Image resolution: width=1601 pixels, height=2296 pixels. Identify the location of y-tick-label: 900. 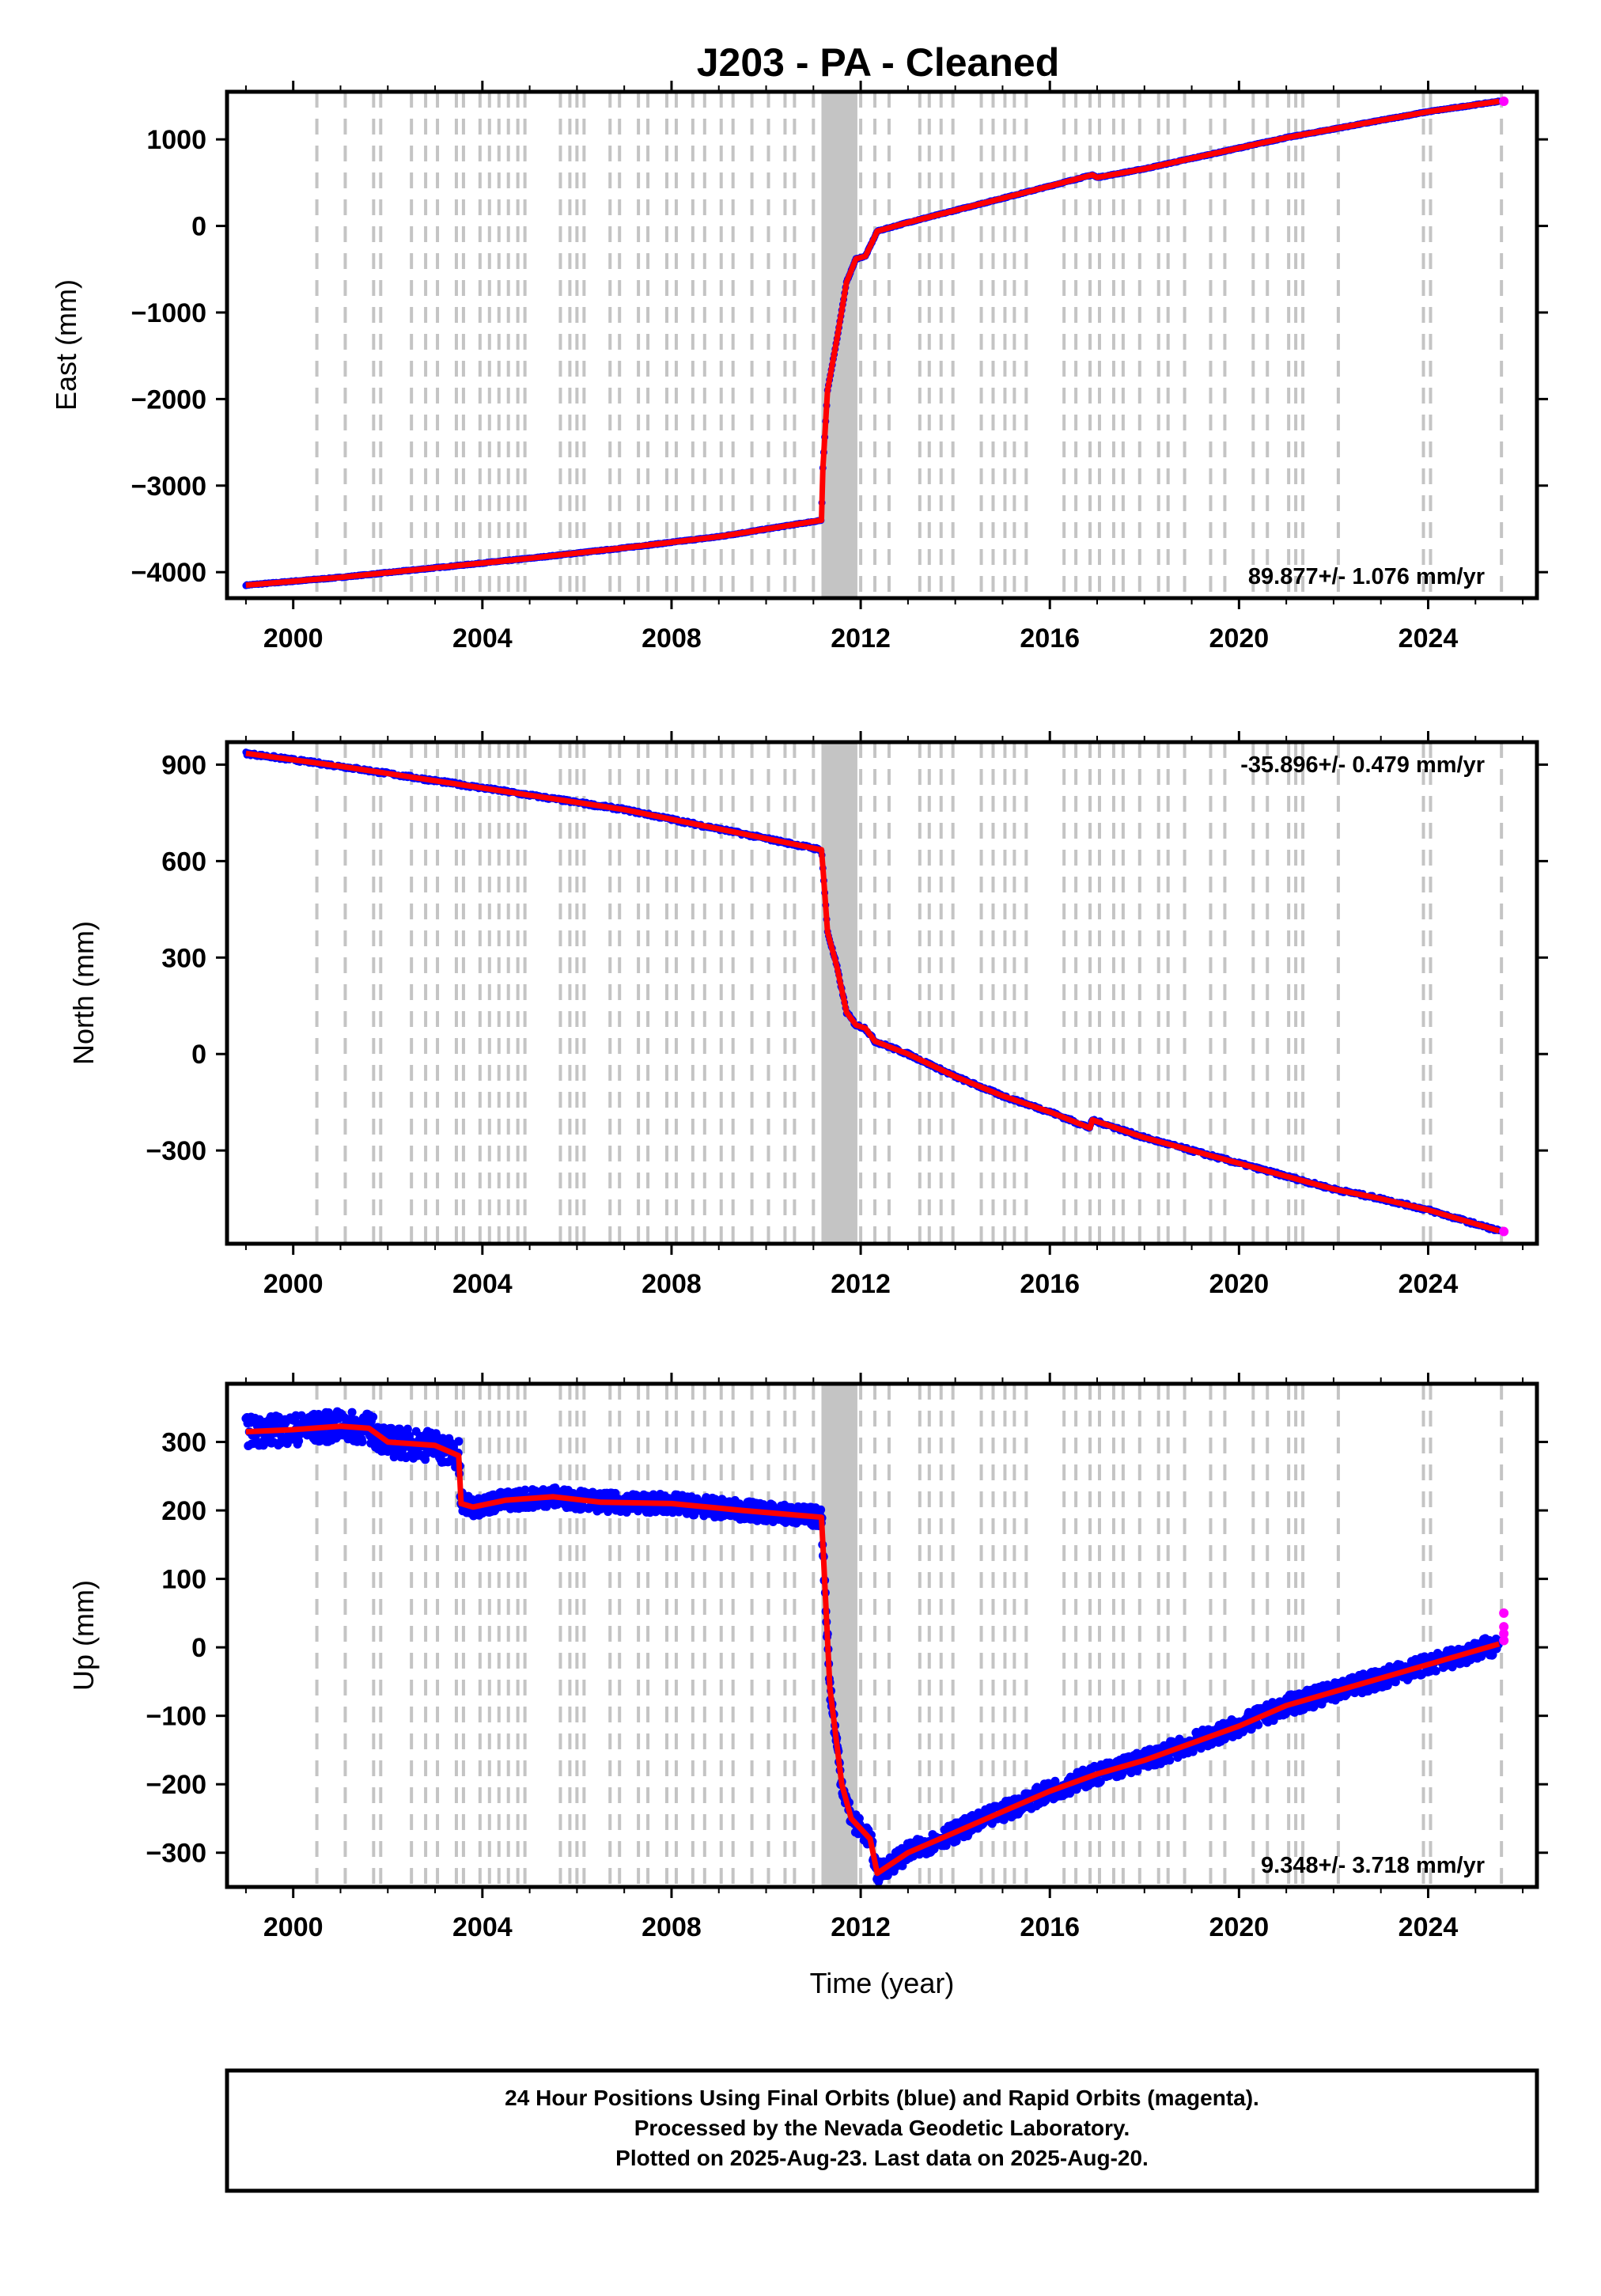
(183, 765).